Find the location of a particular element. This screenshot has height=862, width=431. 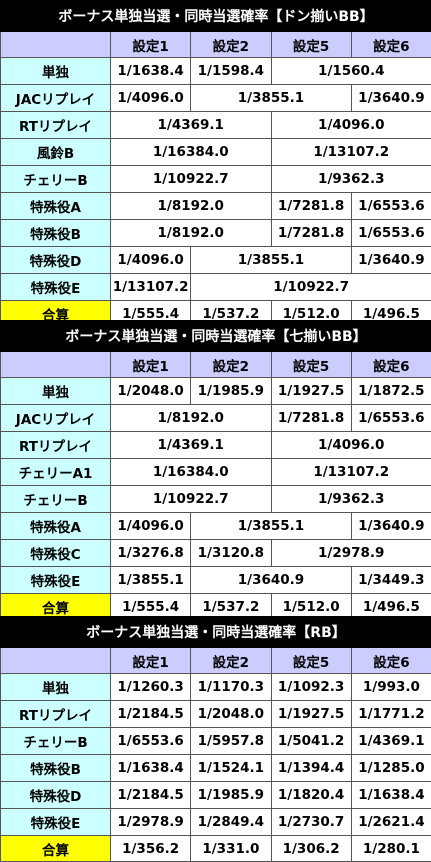

probability-cell: 1/3120.8 is located at coordinates (231, 553).